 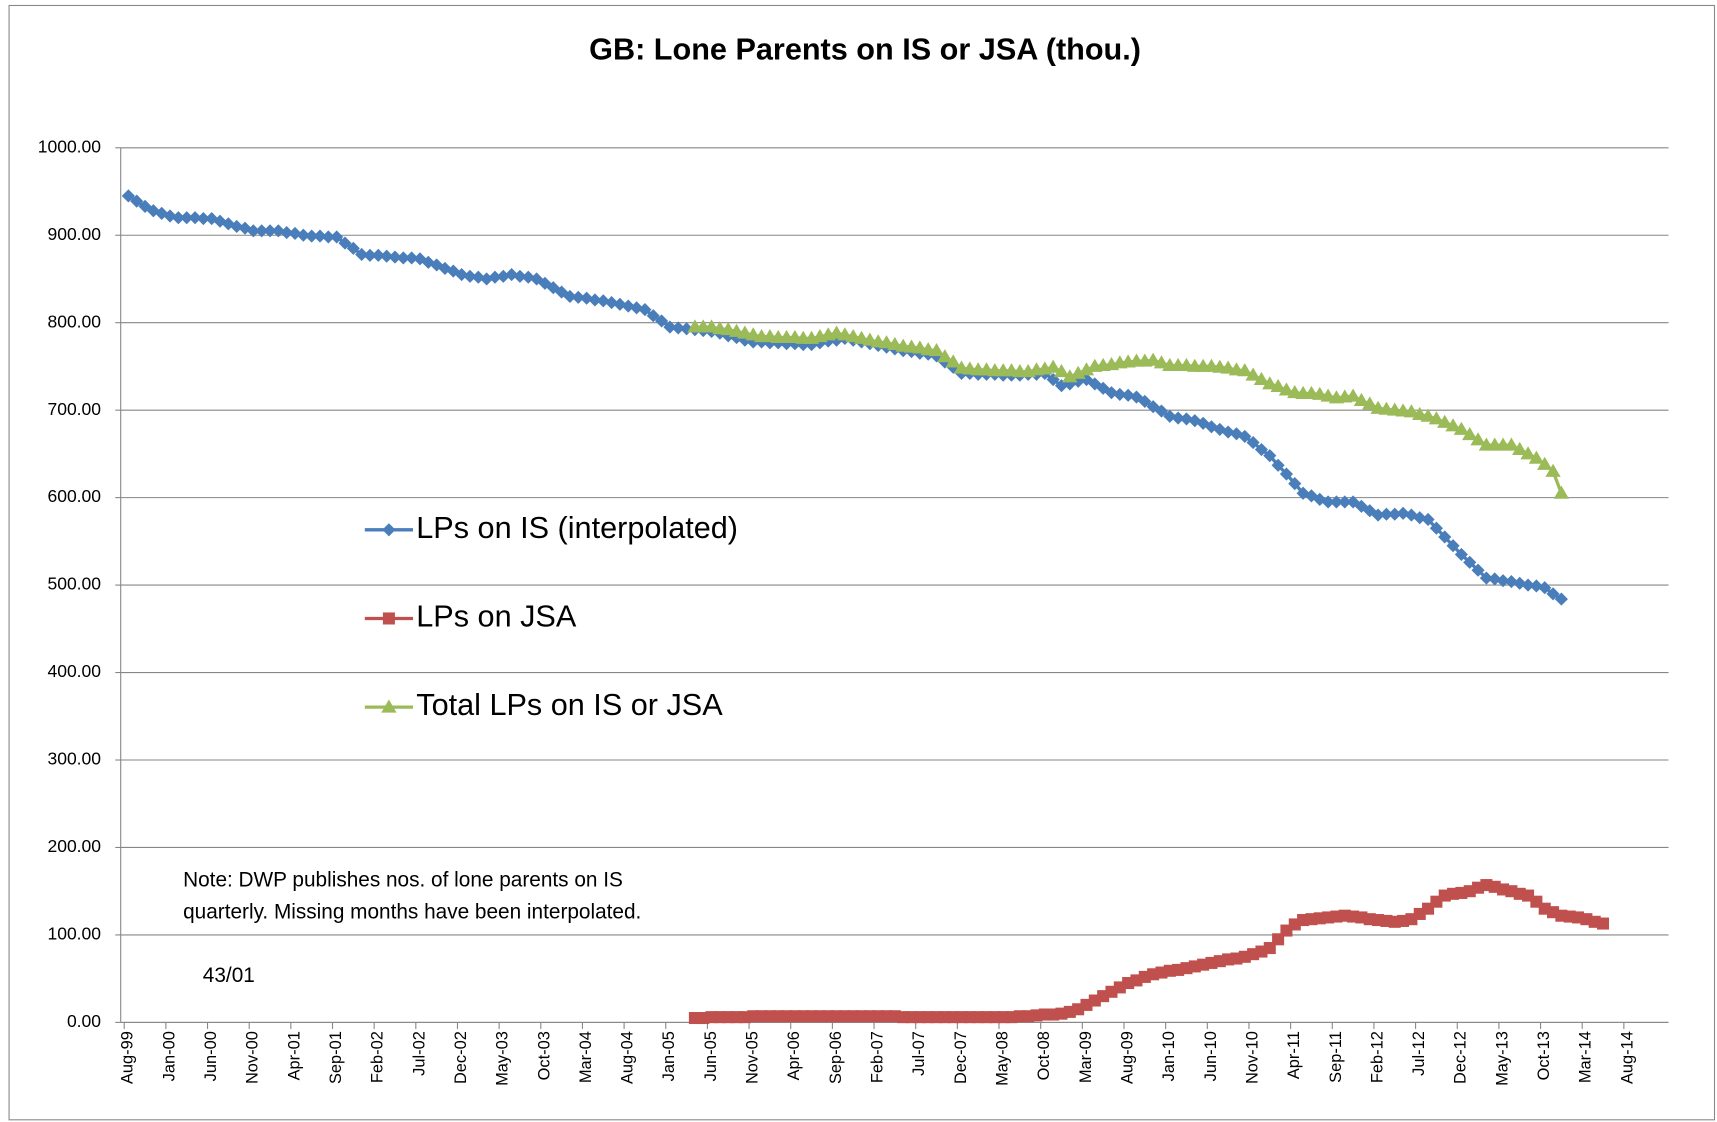 What do you see at coordinates (753, 1057) in the screenshot?
I see `x-tick-label: Nov-05` at bounding box center [753, 1057].